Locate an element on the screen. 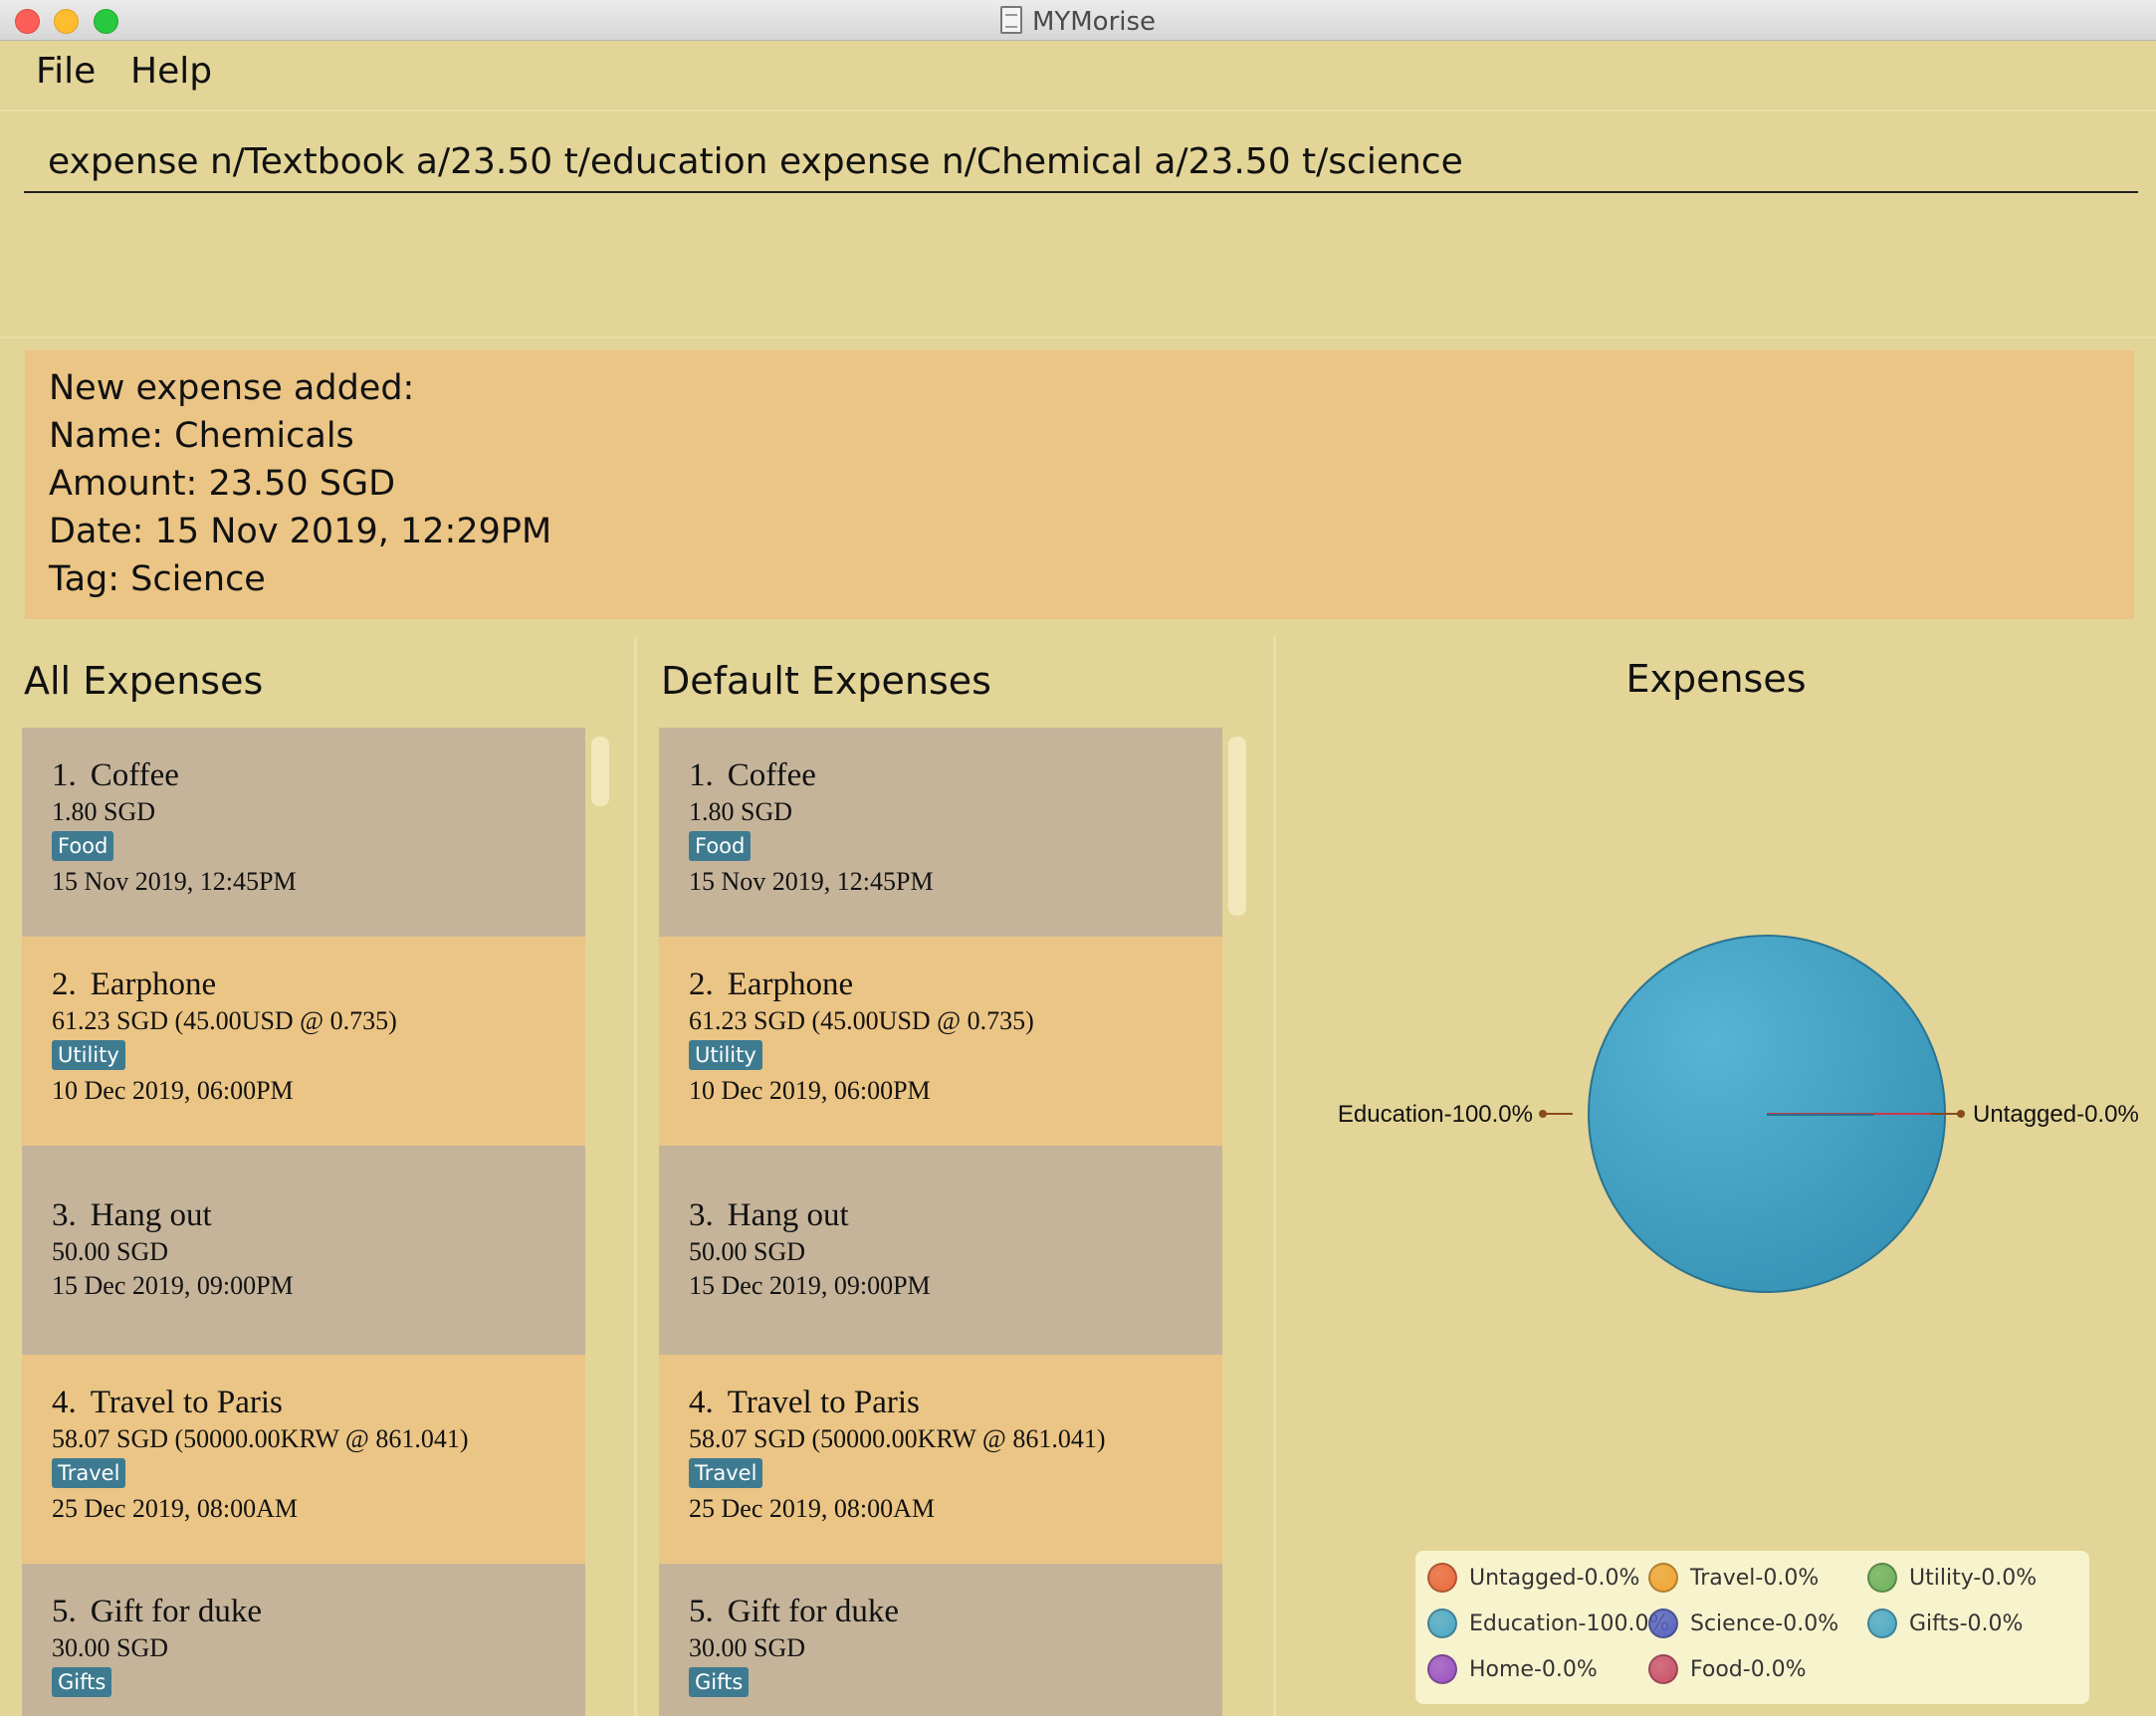 This screenshot has height=1716, width=2156. expense-date: 15 Dec 2019, 09:00PM is located at coordinates (810, 1286).